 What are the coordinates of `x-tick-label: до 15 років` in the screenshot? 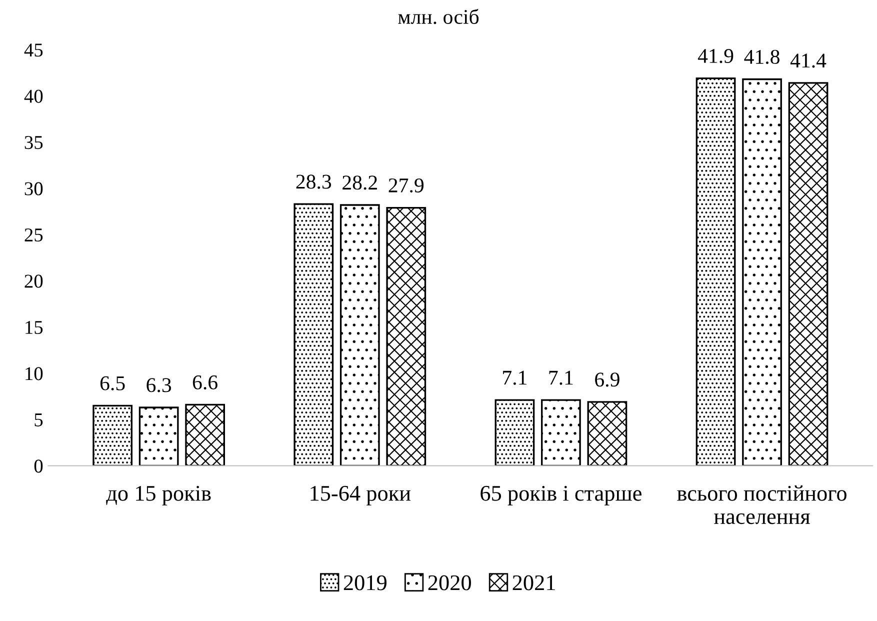 It's located at (158, 496).